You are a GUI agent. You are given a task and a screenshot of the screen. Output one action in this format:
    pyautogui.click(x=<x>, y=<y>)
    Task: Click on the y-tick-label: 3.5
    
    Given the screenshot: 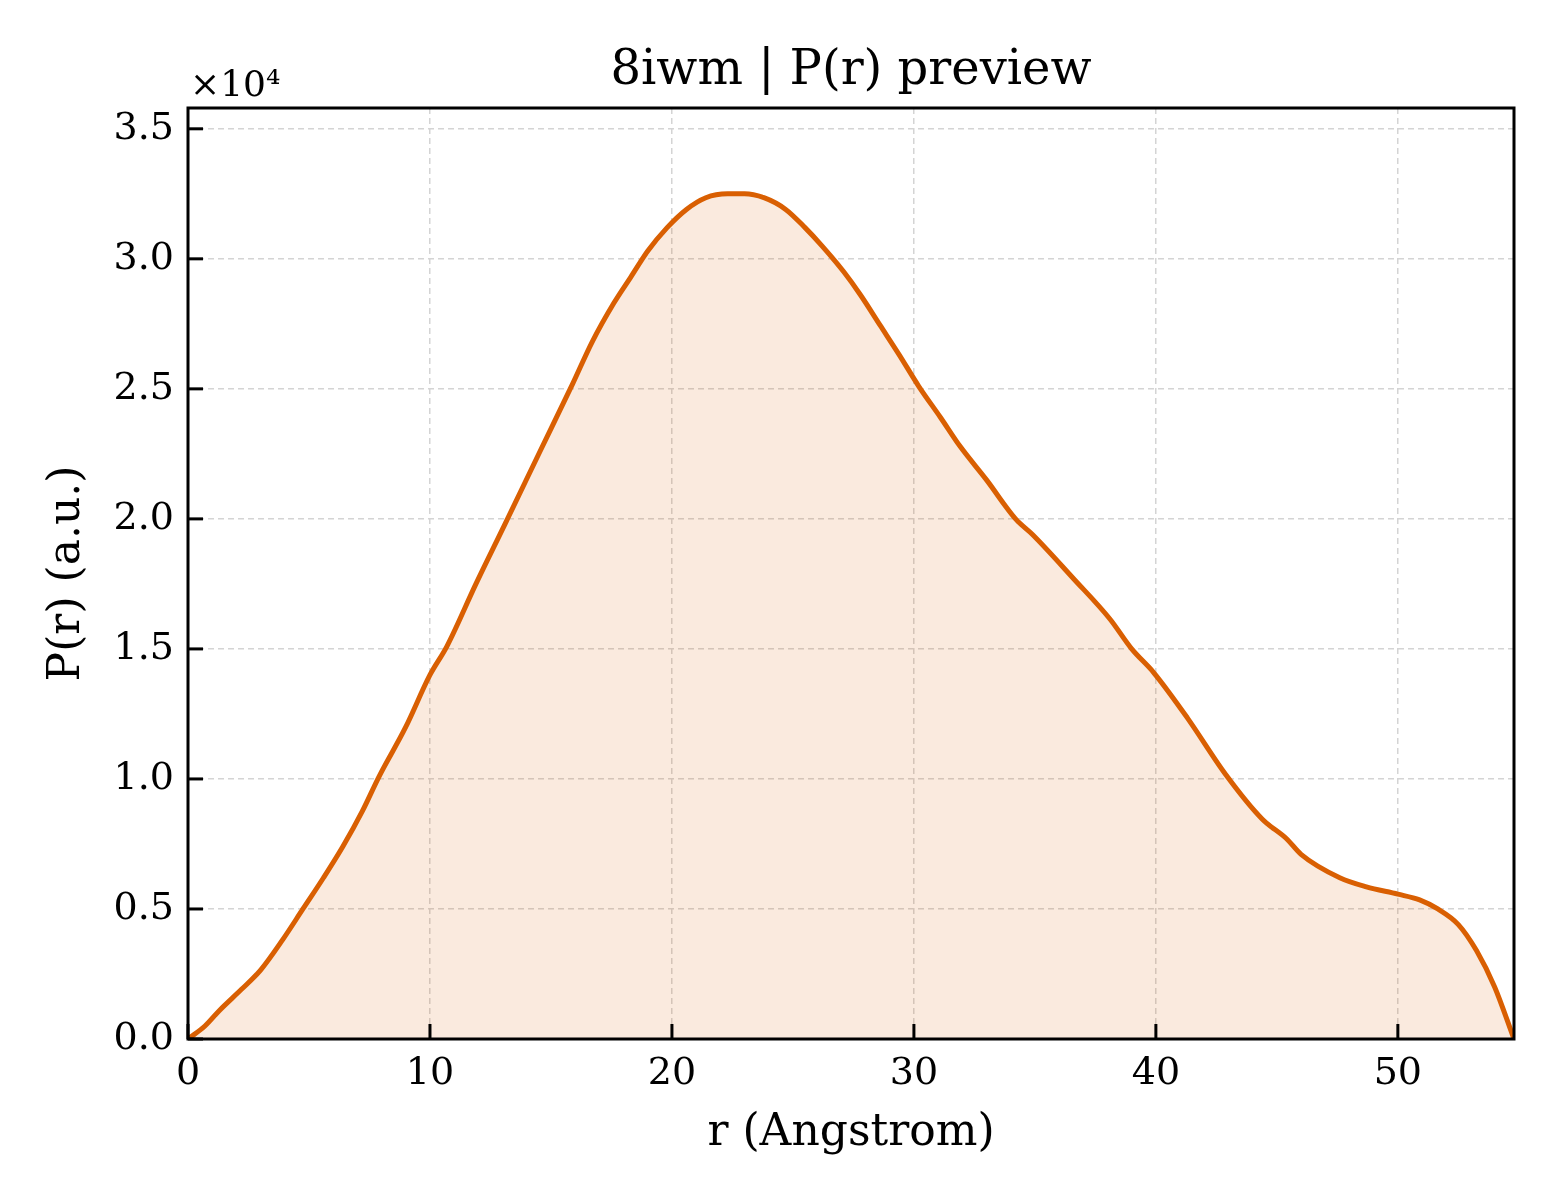 What is the action you would take?
    pyautogui.click(x=143, y=125)
    